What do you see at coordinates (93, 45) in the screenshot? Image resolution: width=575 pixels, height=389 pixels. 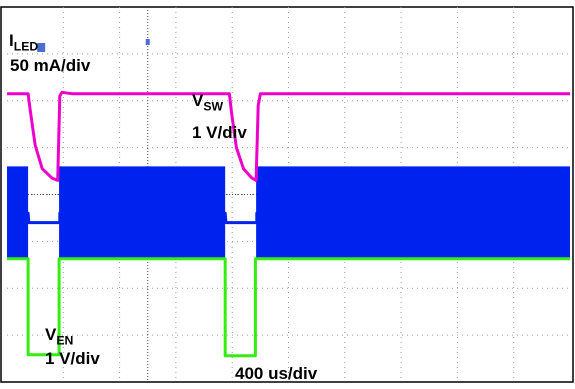 I see `markers` at bounding box center [93, 45].